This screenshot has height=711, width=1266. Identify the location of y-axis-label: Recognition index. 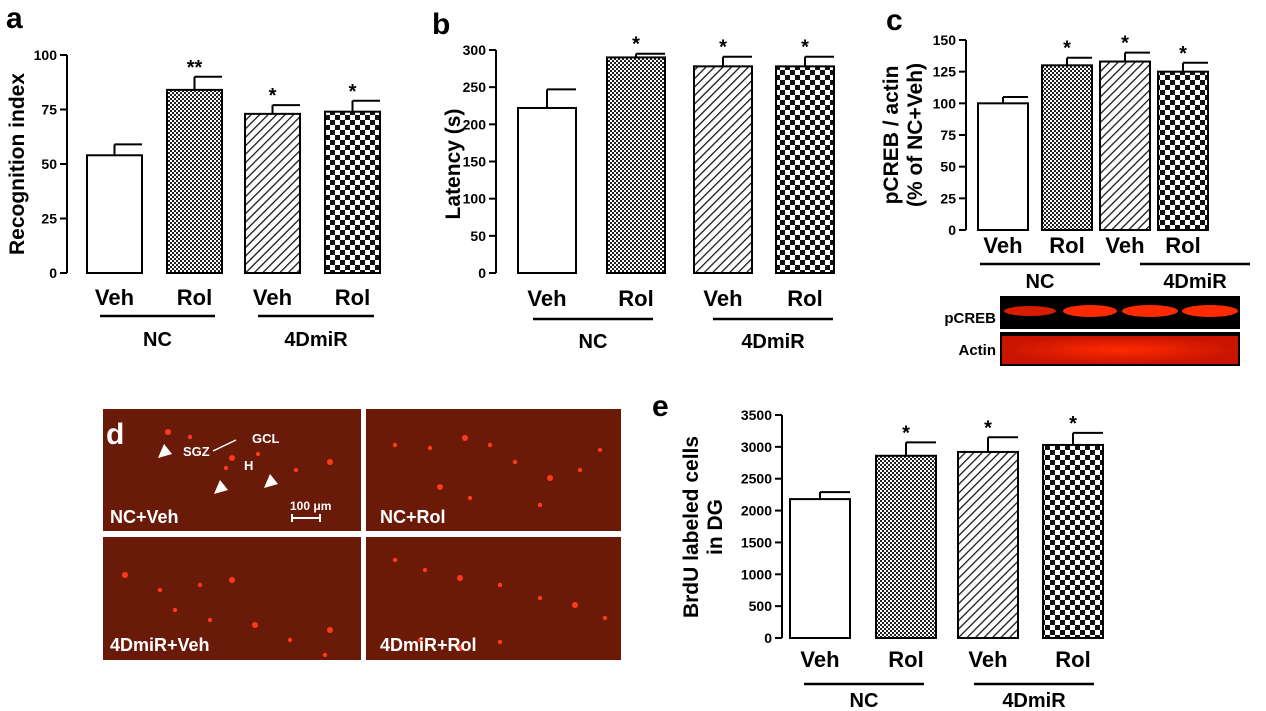
(17, 164).